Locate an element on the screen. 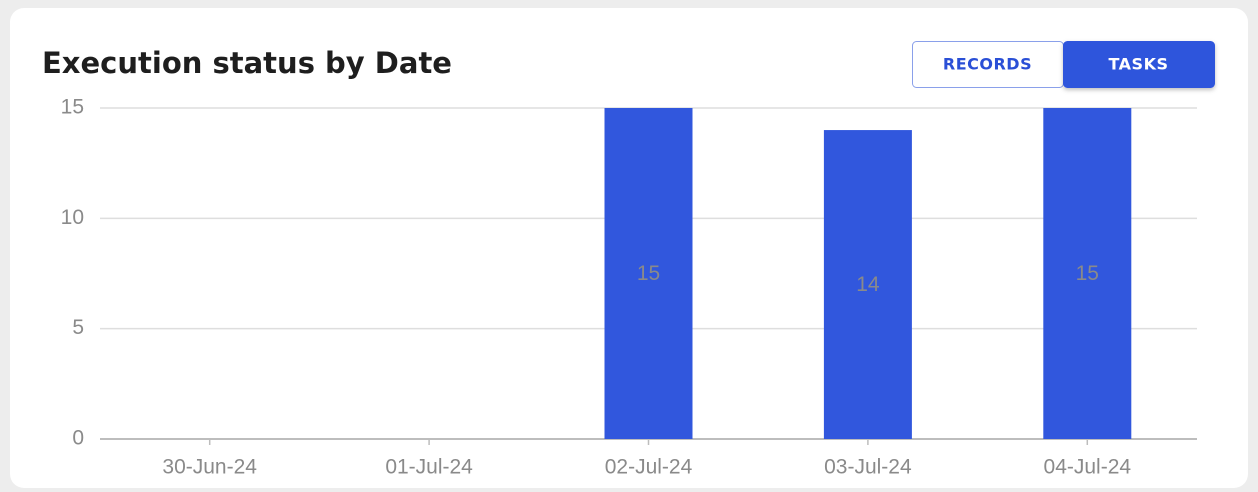  x-tick-label: 03-Jul-24 is located at coordinates (868, 467).